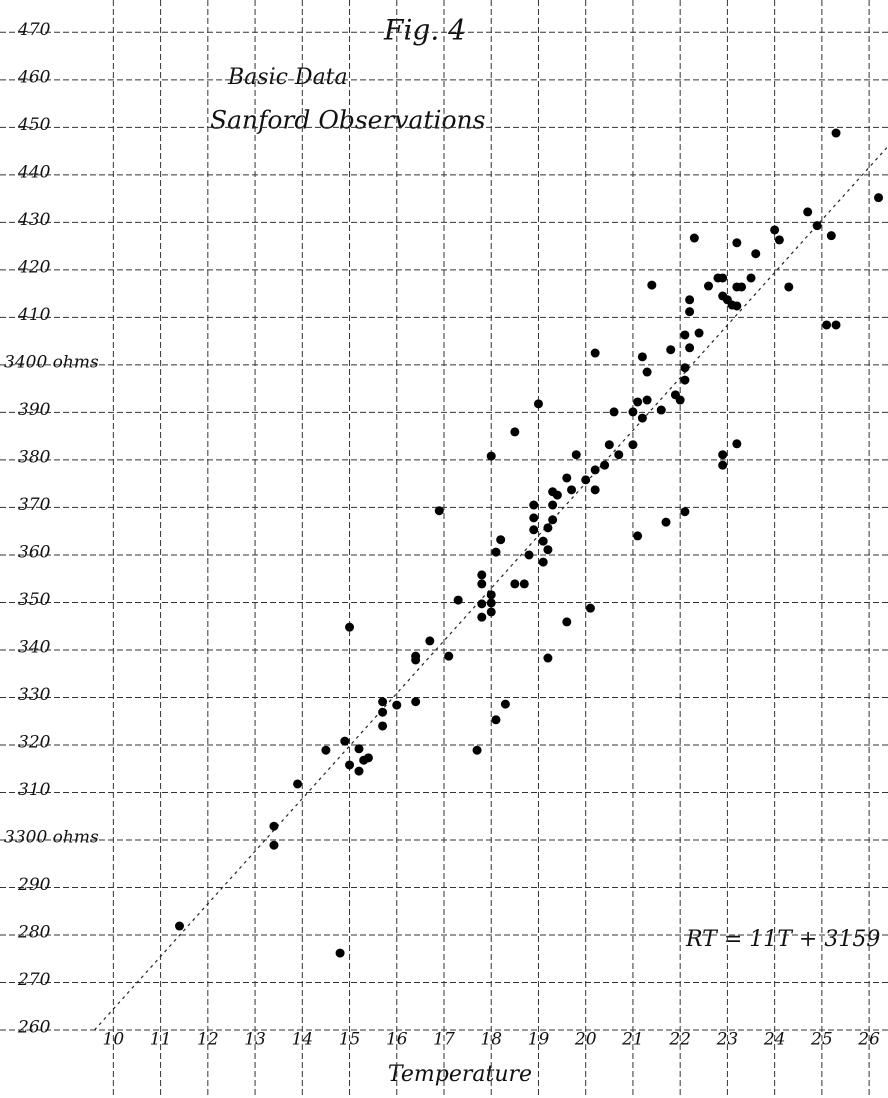  Describe the element at coordinates (424, 30) in the screenshot. I see `chart-title: Fig. 4` at that location.